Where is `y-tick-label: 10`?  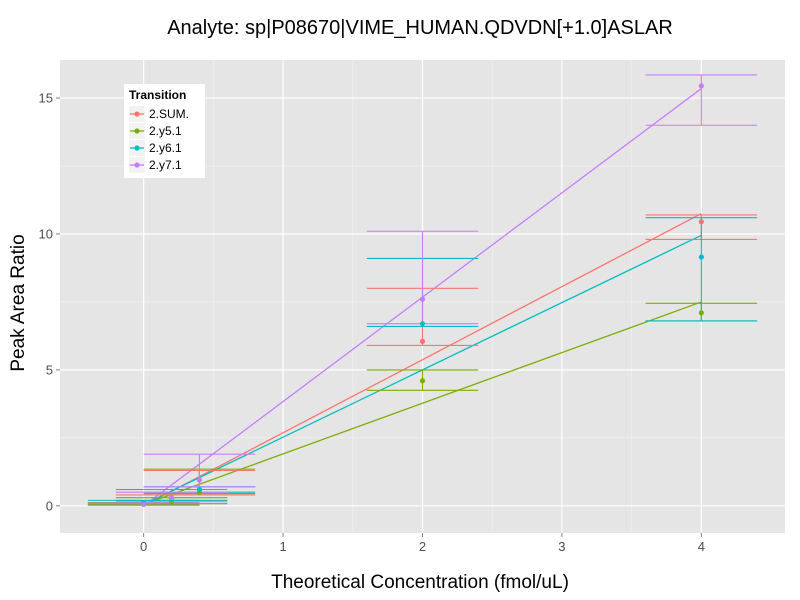 y-tick-label: 10 is located at coordinates (46, 233).